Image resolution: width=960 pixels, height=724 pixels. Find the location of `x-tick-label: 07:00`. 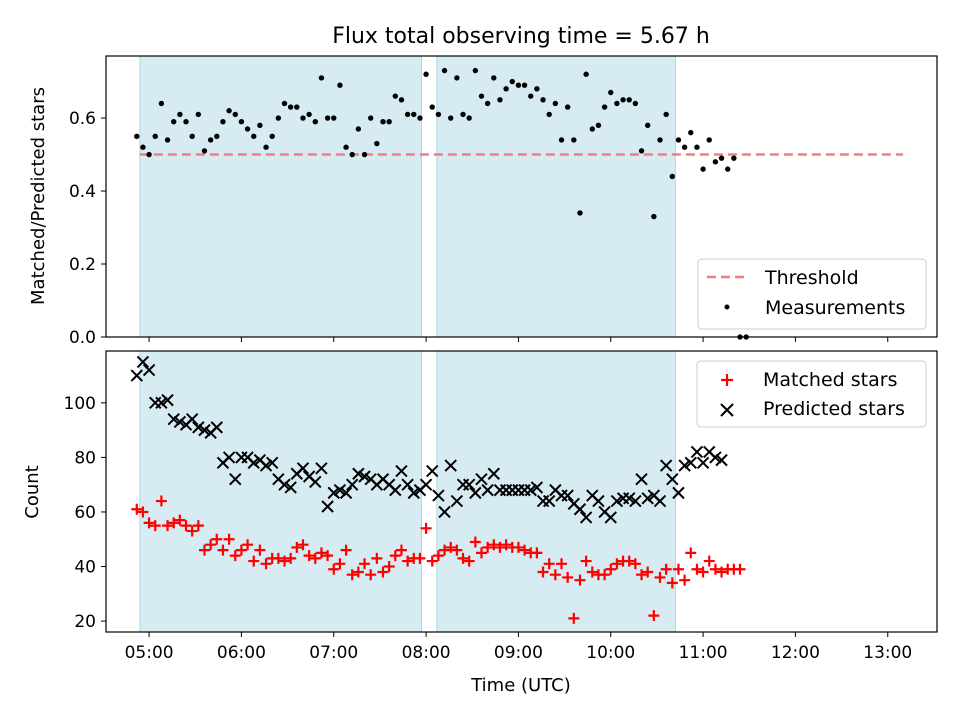

x-tick-label: 07:00 is located at coordinates (333, 653).